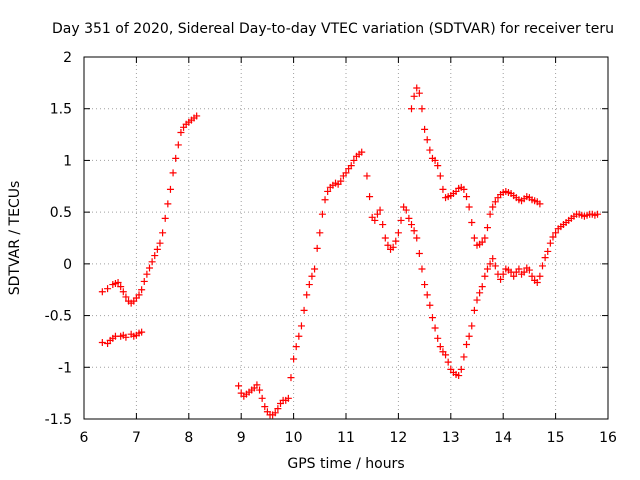 The image size is (640, 480). Describe the element at coordinates (503, 438) in the screenshot. I see `x-tick-label: 14` at that location.